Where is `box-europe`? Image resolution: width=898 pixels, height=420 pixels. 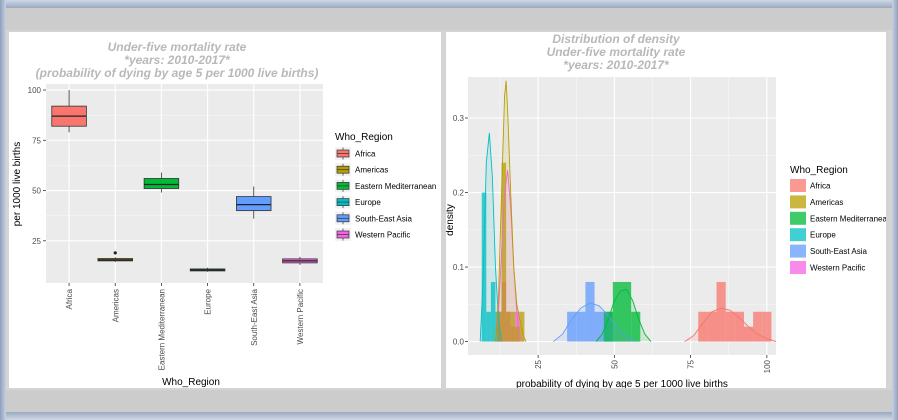 box-europe is located at coordinates (207, 269).